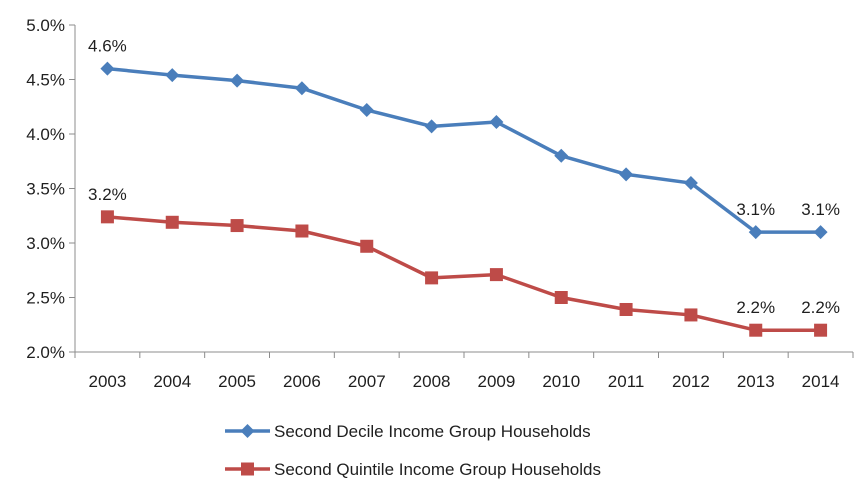 The width and height of the screenshot is (868, 486). What do you see at coordinates (237, 381) in the screenshot?
I see `x-tick-label: 2005` at bounding box center [237, 381].